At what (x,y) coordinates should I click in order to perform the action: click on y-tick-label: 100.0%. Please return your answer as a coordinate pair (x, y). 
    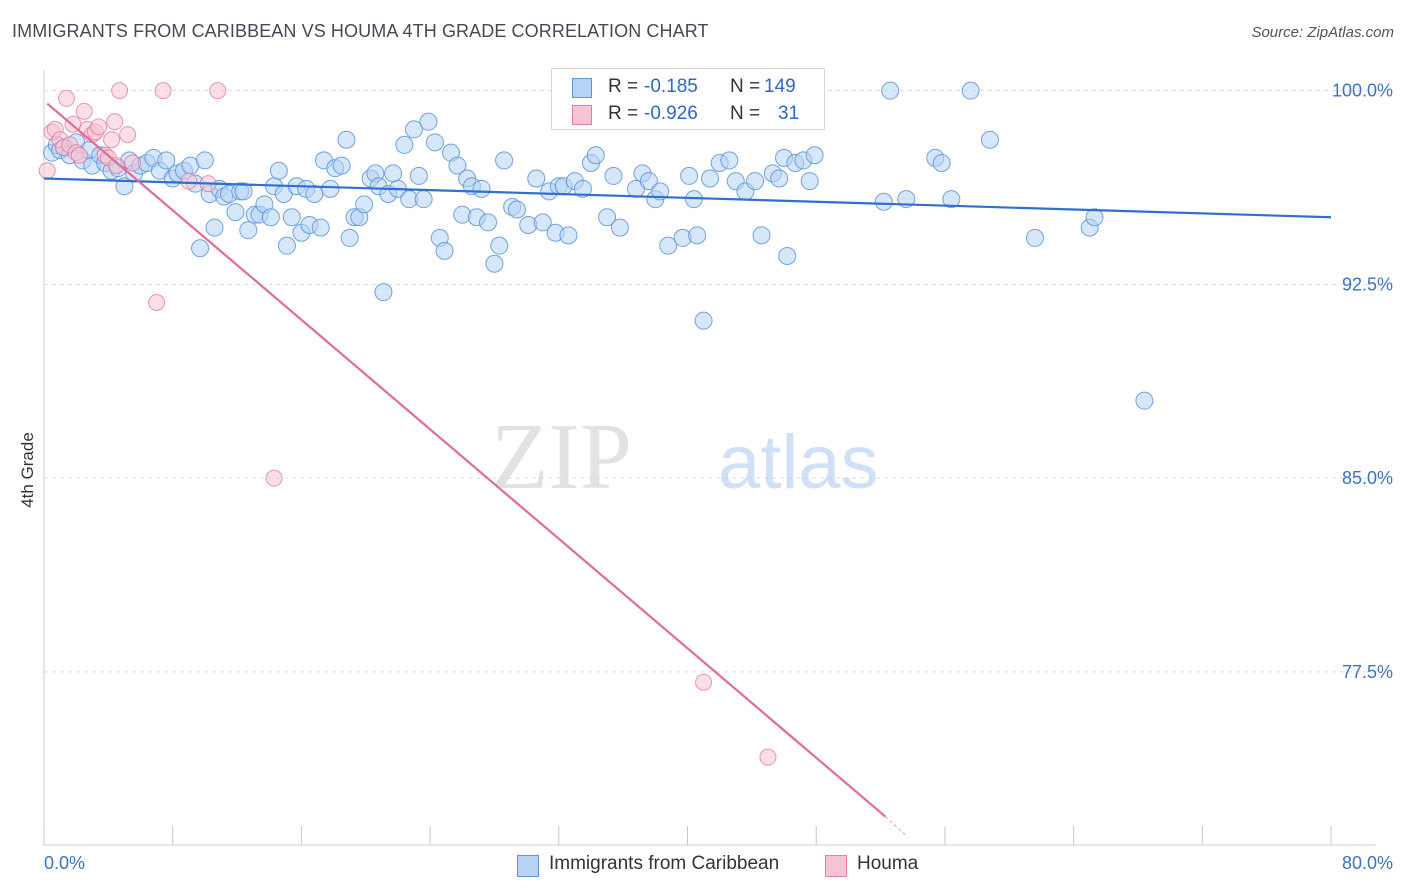
    Looking at the image, I should click on (1362, 91).